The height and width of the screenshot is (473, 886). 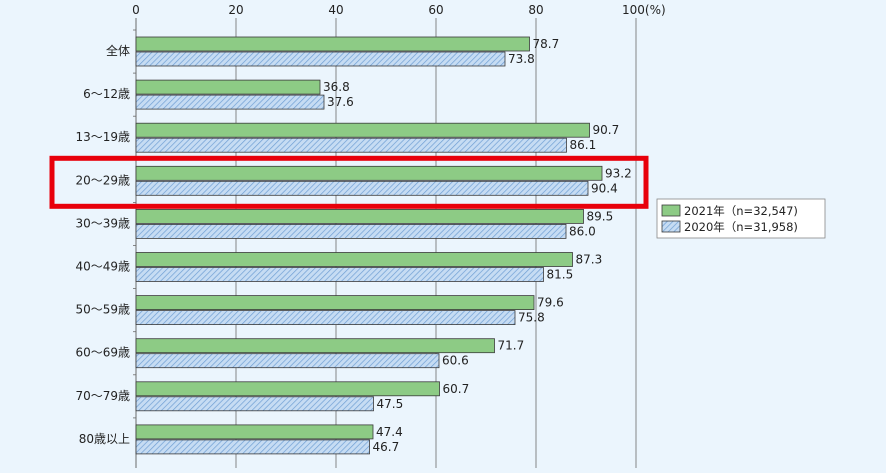 I want to click on category-label: 13～19歳, so click(x=102, y=137).